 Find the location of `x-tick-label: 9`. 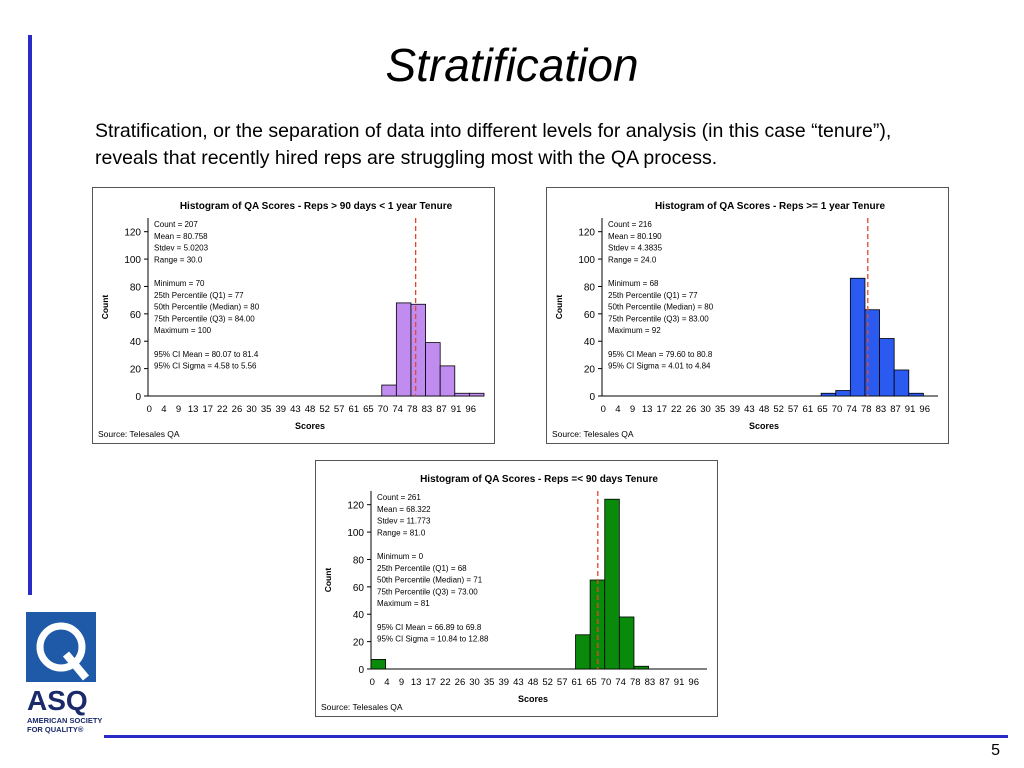

x-tick-label: 9 is located at coordinates (178, 409).